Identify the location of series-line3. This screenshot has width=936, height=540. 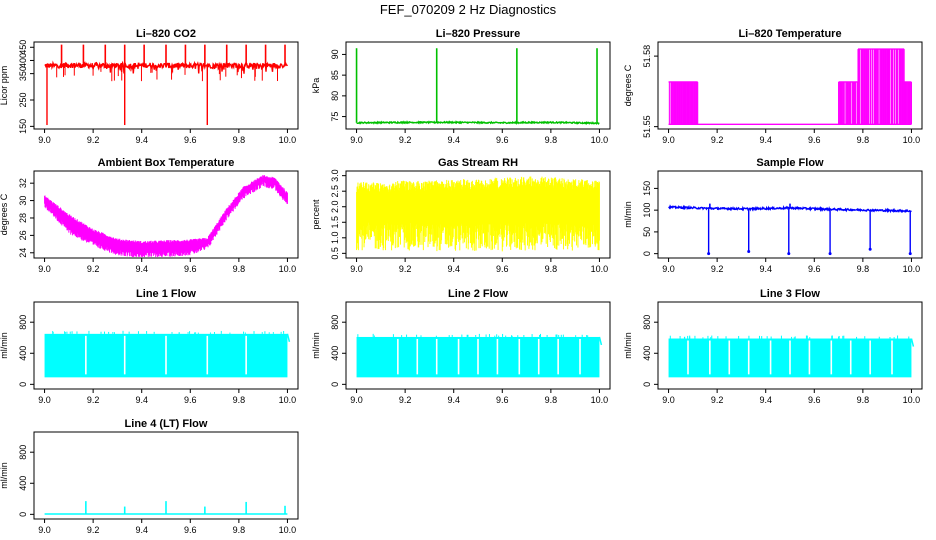
(791, 356).